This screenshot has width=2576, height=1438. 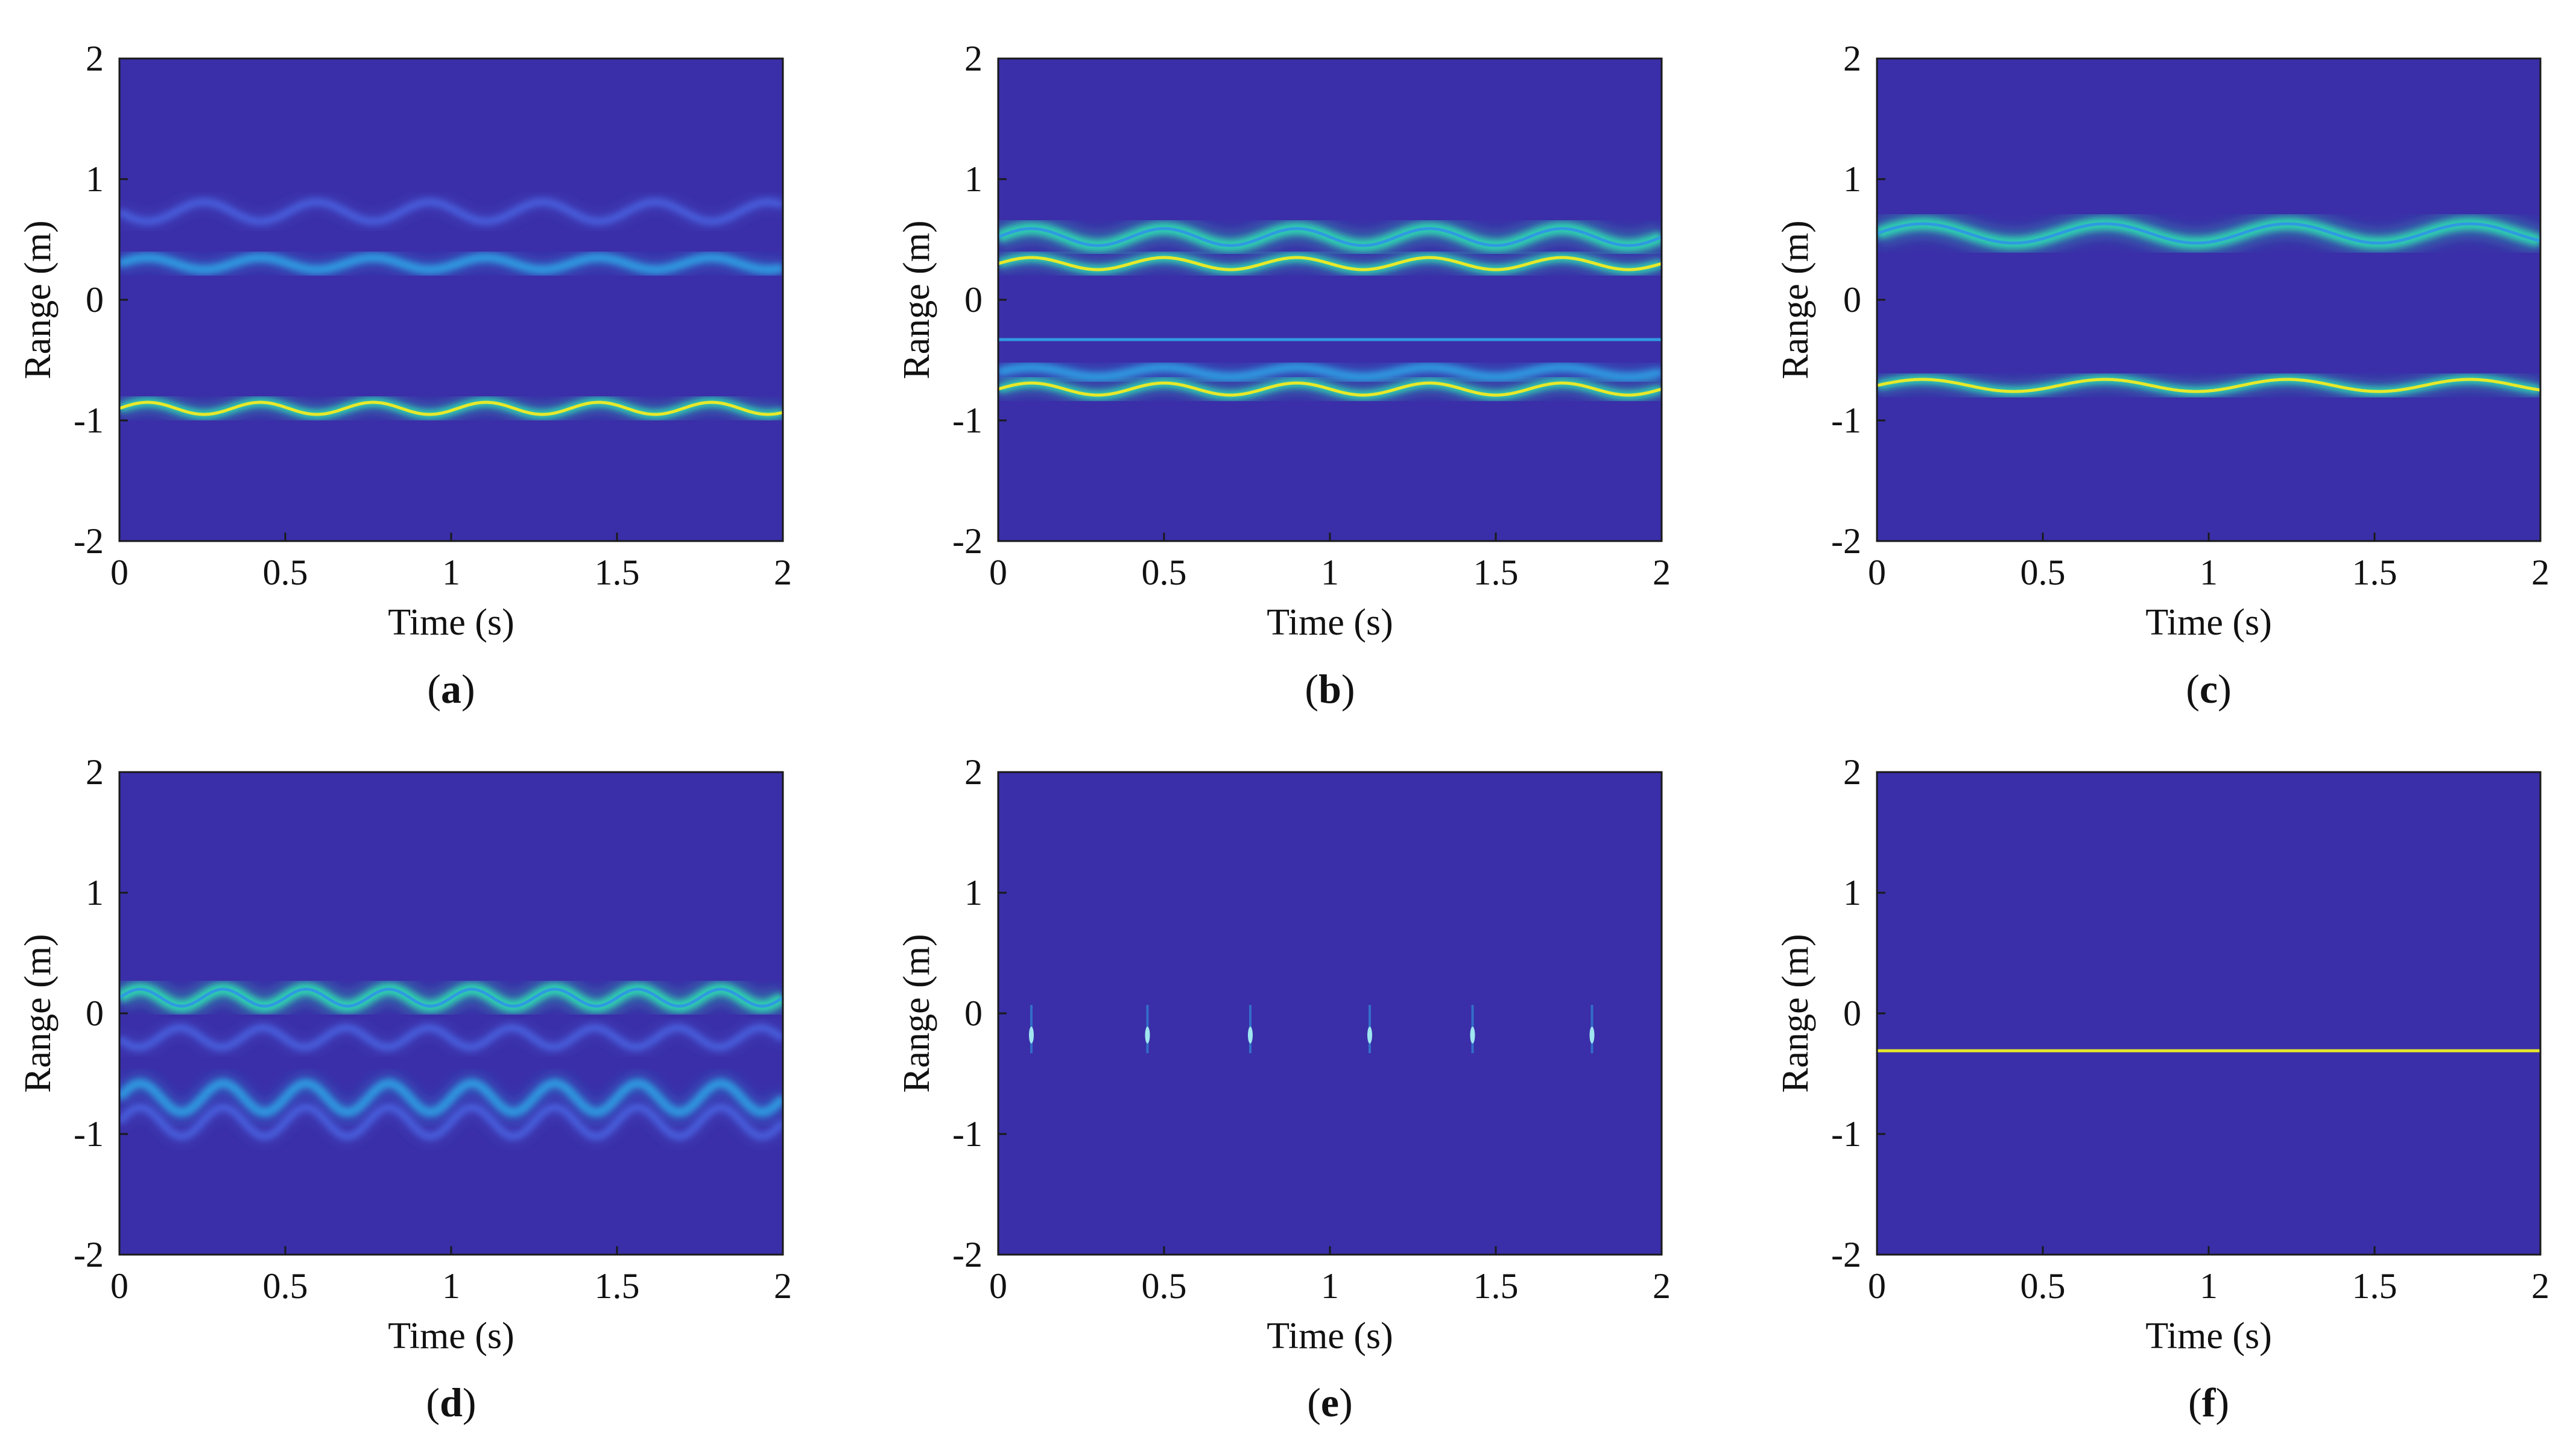 I want to click on panel-f: 0 0.5 1 1.5 2 2 1 0 -1 -2 Time (s) Range (m) (f), so click(x=2162, y=1088).